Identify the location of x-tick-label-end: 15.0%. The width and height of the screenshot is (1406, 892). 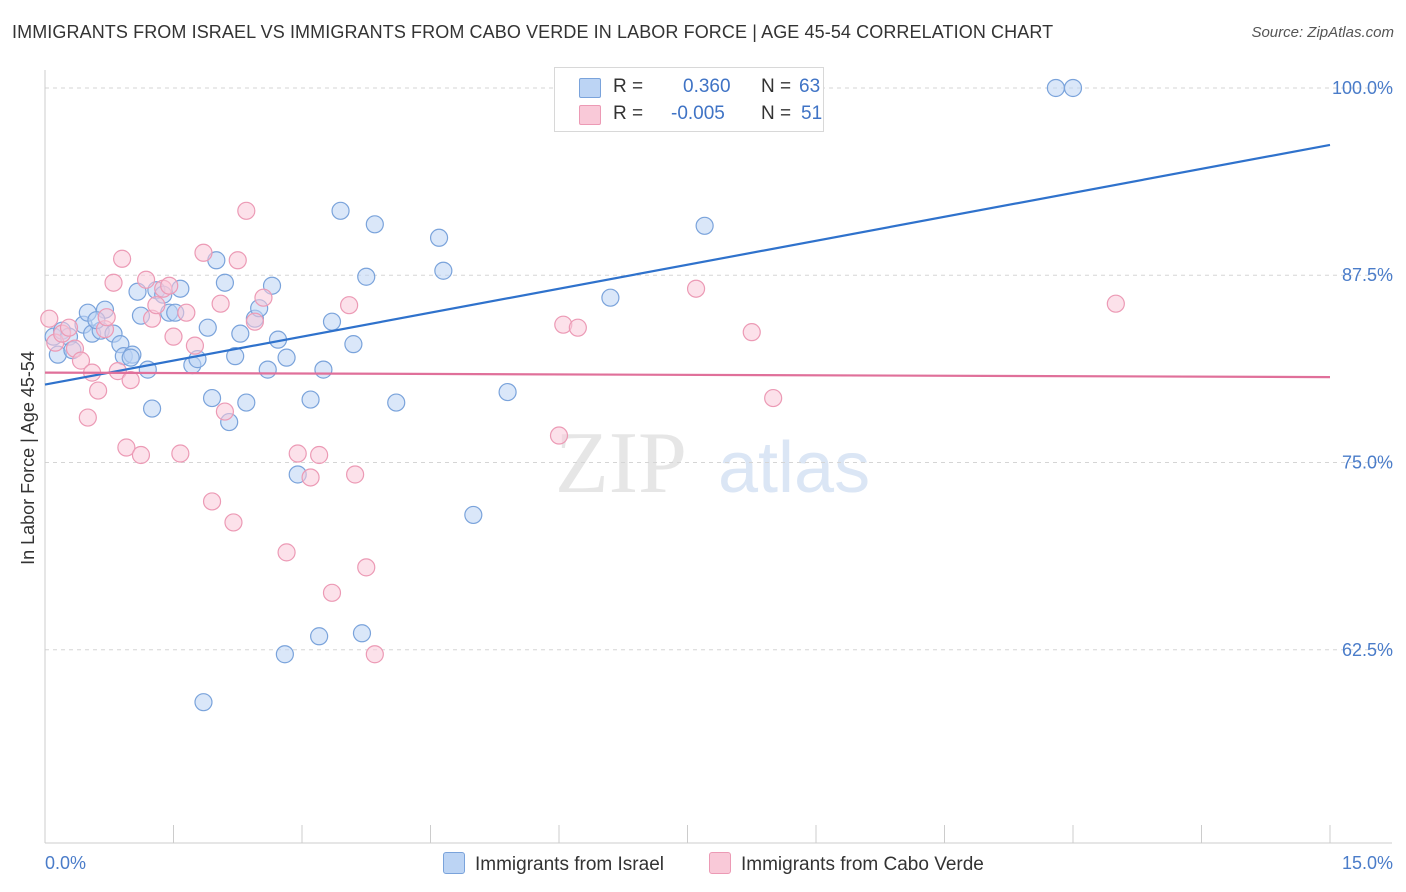
(1367, 863).